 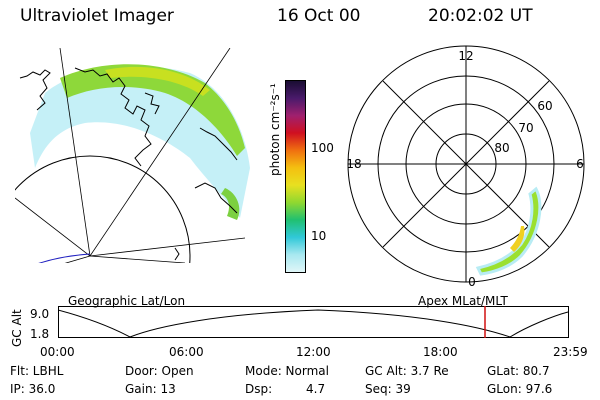 What do you see at coordinates (544, 106) in the screenshot?
I see `lat-label-60: 60` at bounding box center [544, 106].